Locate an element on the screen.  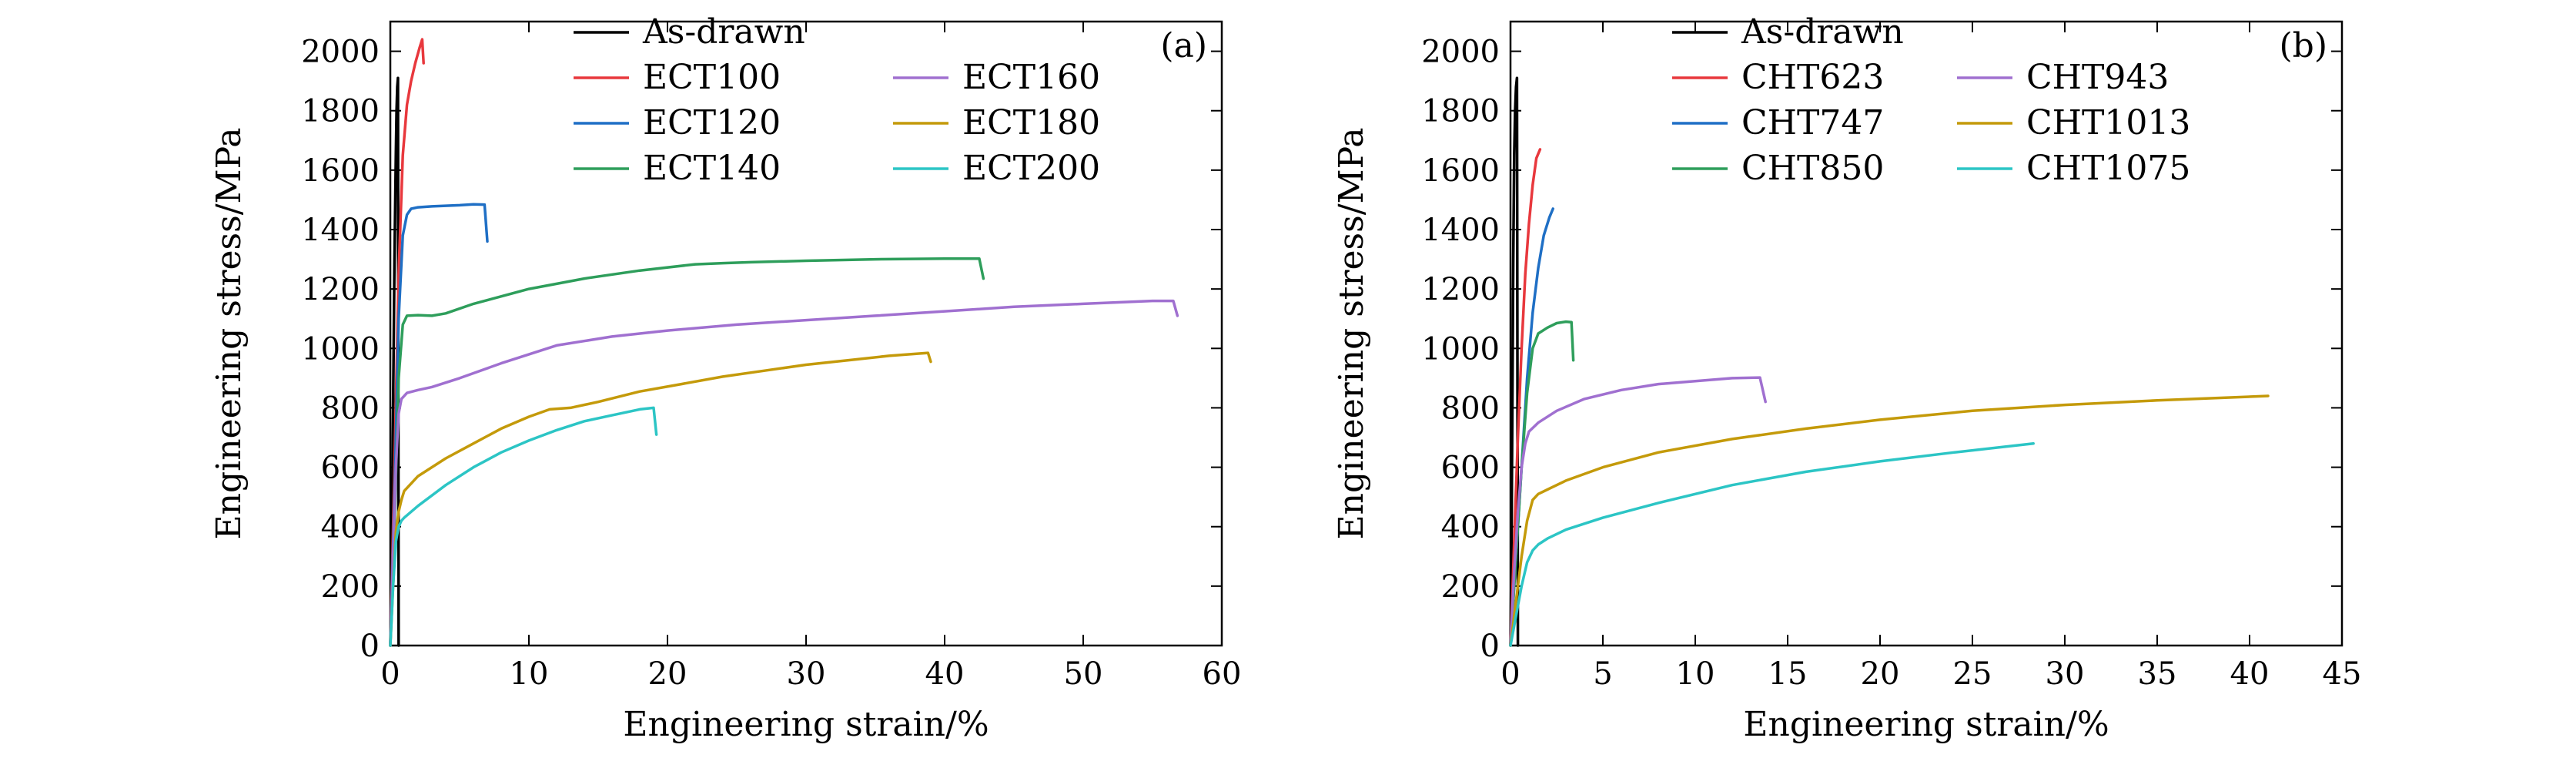
legend-label: ECT120 is located at coordinates (712, 123).